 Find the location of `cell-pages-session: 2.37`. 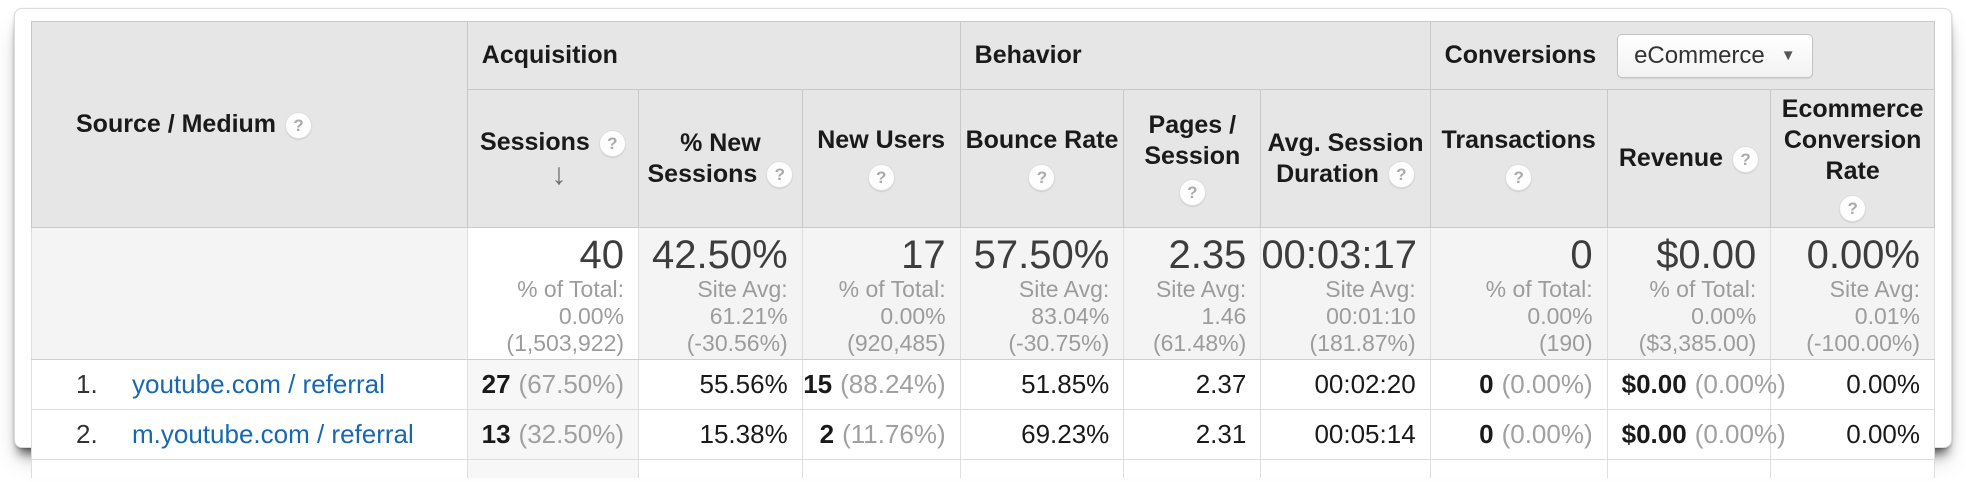

cell-pages-session: 2.37 is located at coordinates (1192, 384).